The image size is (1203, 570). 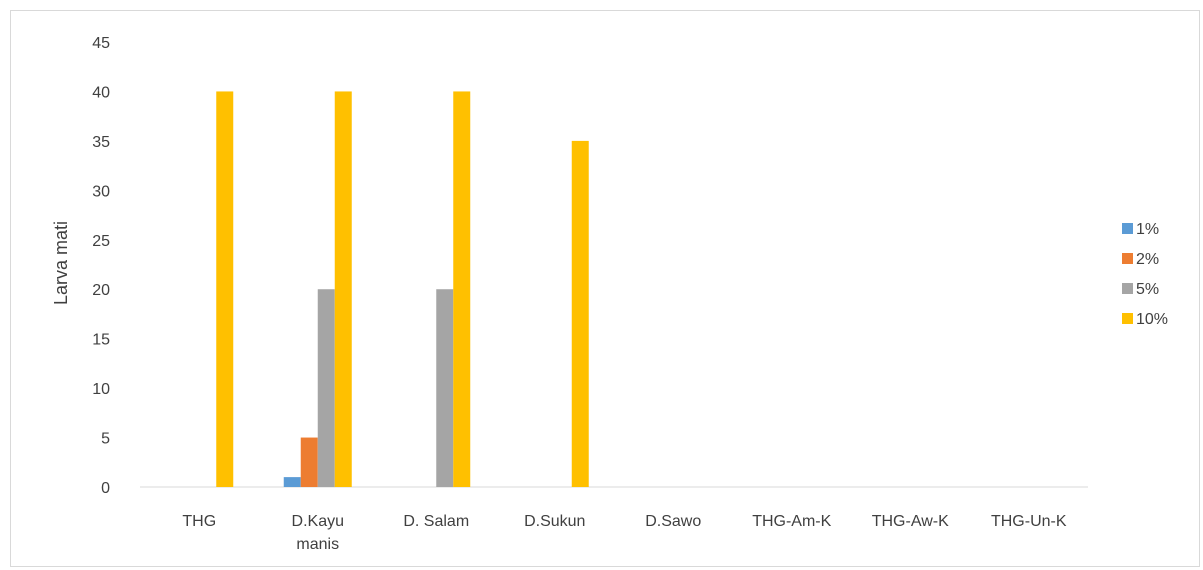 What do you see at coordinates (791, 521) in the screenshot?
I see `x-tick-label: THG-Am-K` at bounding box center [791, 521].